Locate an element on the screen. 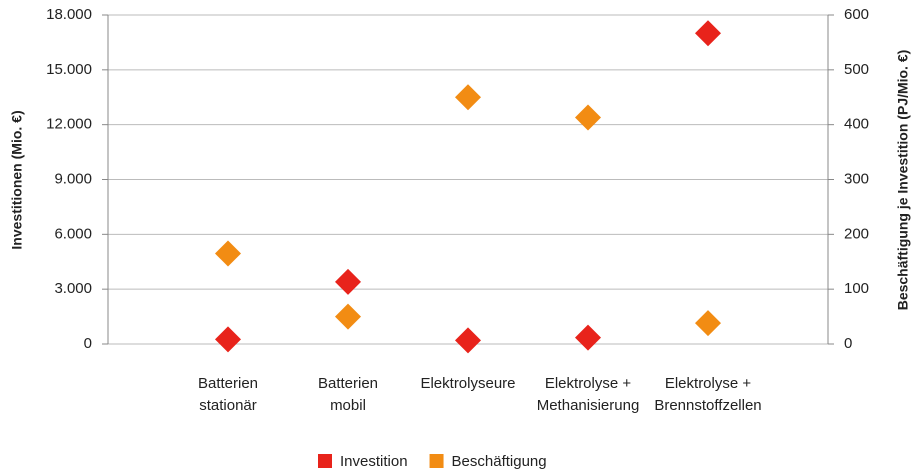 The width and height of the screenshot is (920, 473). y2-tick-label: 200 is located at coordinates (856, 233).